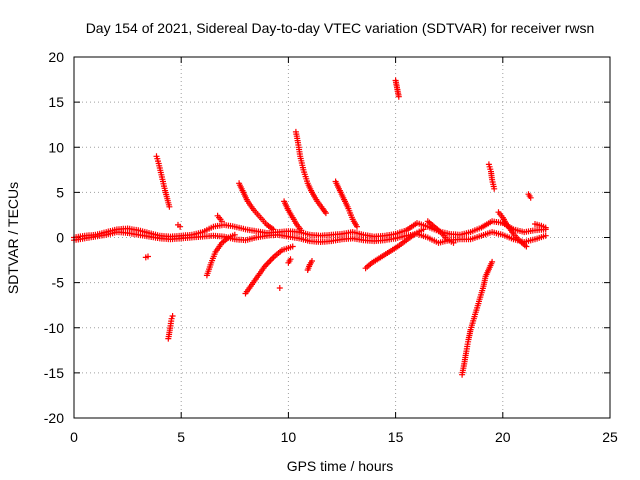 This screenshot has height=480, width=640. Describe the element at coordinates (54, 418) in the screenshot. I see `y-tick-label: -20` at that location.